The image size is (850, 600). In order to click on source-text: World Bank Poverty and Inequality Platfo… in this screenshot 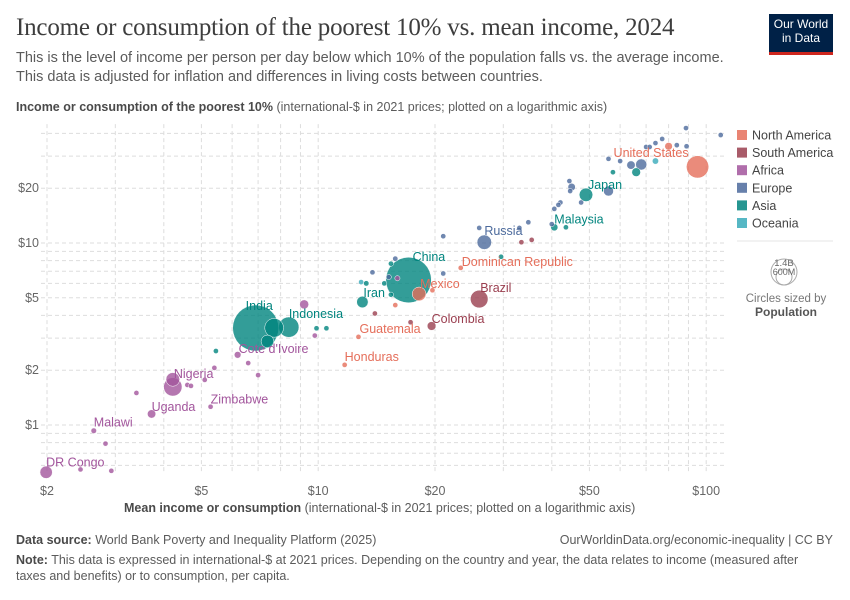, I will do `click(234, 540)`.